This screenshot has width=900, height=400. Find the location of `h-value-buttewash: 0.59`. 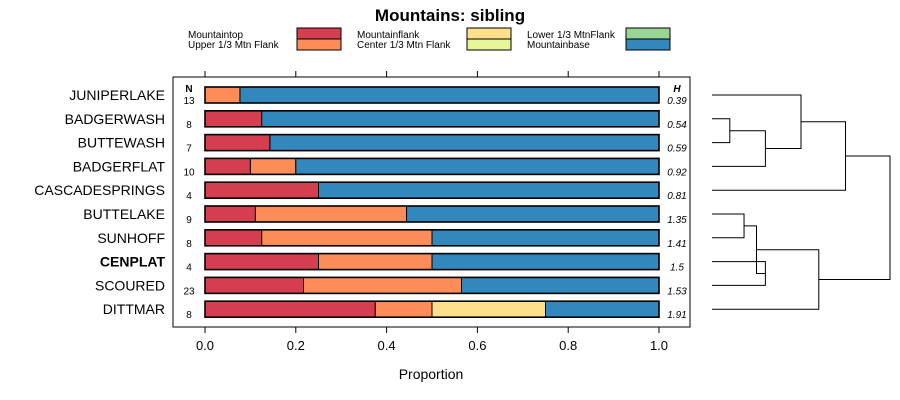

h-value-buttewash: 0.59 is located at coordinates (677, 149).